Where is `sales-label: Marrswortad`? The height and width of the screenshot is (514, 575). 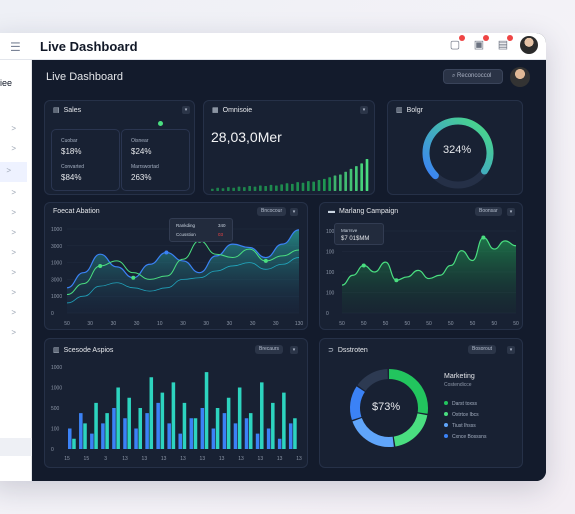 sales-label: Marrswortad is located at coordinates (145, 167).